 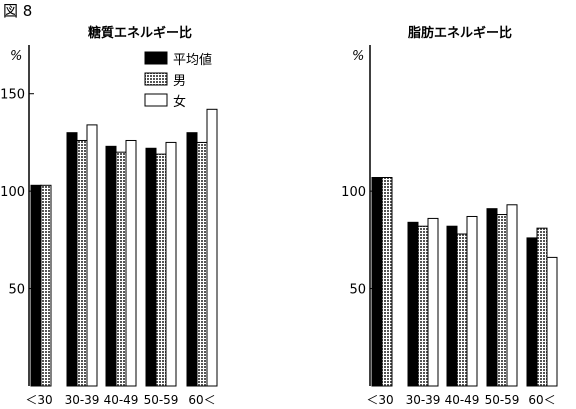 What do you see at coordinates (459, 33) in the screenshot?
I see `chart-title: 脂肪エネルギー比` at bounding box center [459, 33].